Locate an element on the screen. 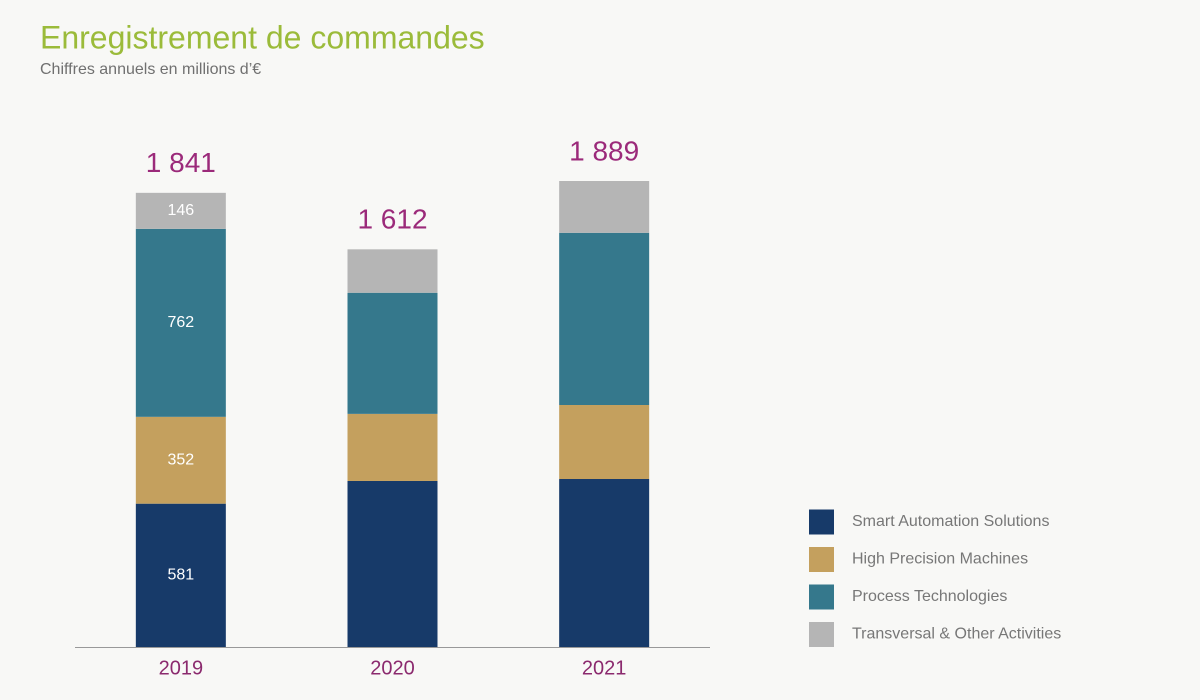 This screenshot has width=1200, height=700. total-label: 1 889 is located at coordinates (604, 150).